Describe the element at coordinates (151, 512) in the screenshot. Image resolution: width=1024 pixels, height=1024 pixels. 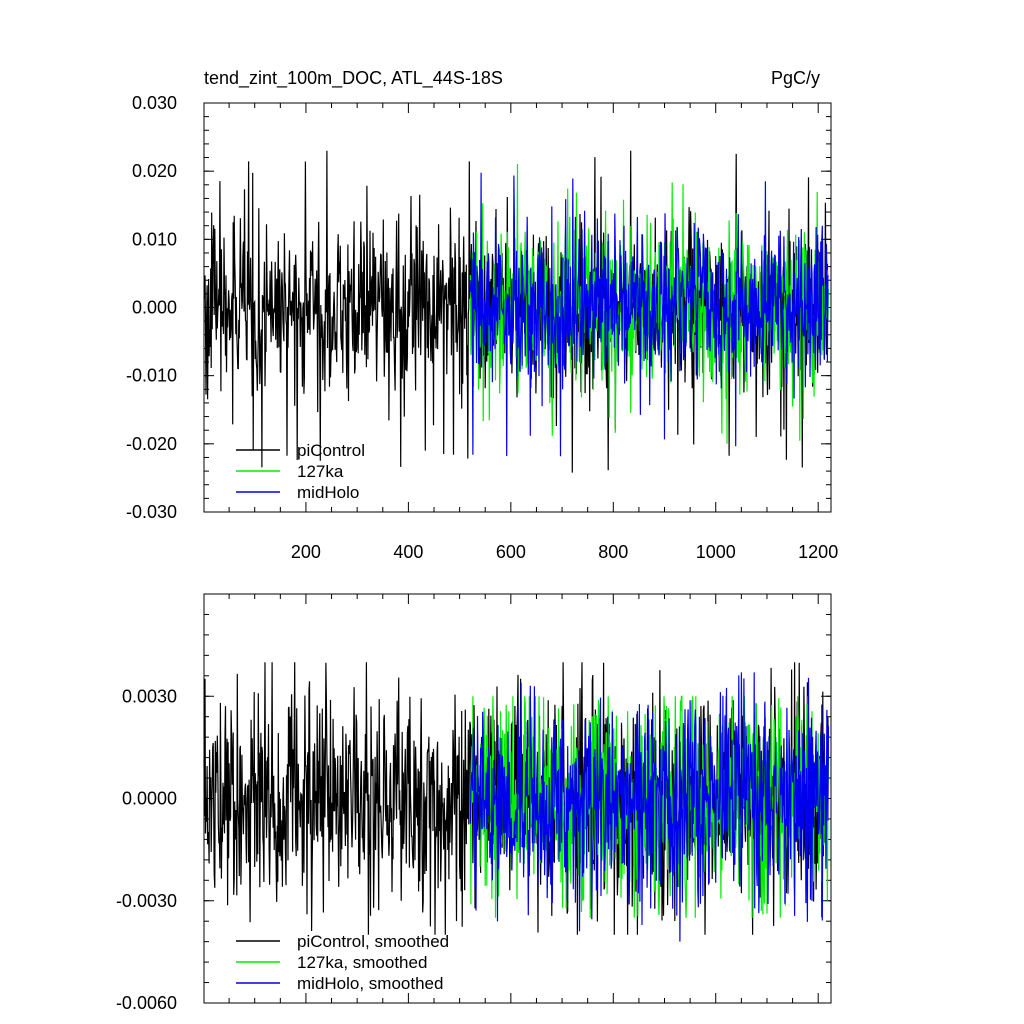
I see `y-tick-label: -0.030` at that location.